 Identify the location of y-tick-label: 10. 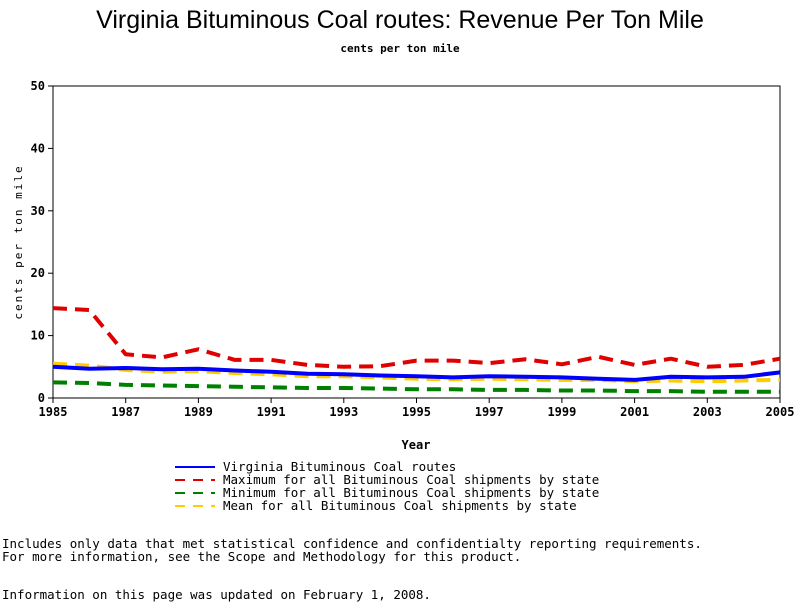
(38, 336).